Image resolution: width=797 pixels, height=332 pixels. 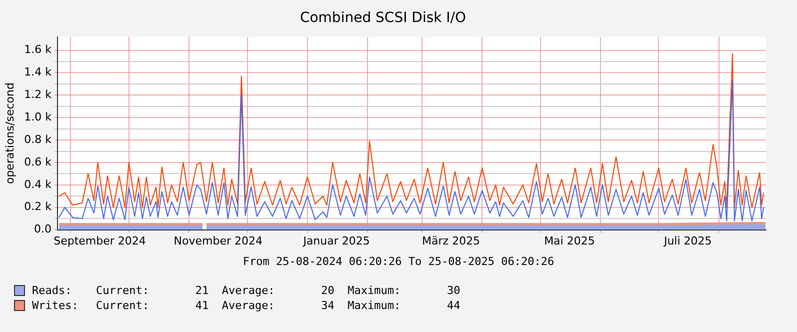 What do you see at coordinates (43, 229) in the screenshot?
I see `y-tick-label: 0.0` at bounding box center [43, 229].